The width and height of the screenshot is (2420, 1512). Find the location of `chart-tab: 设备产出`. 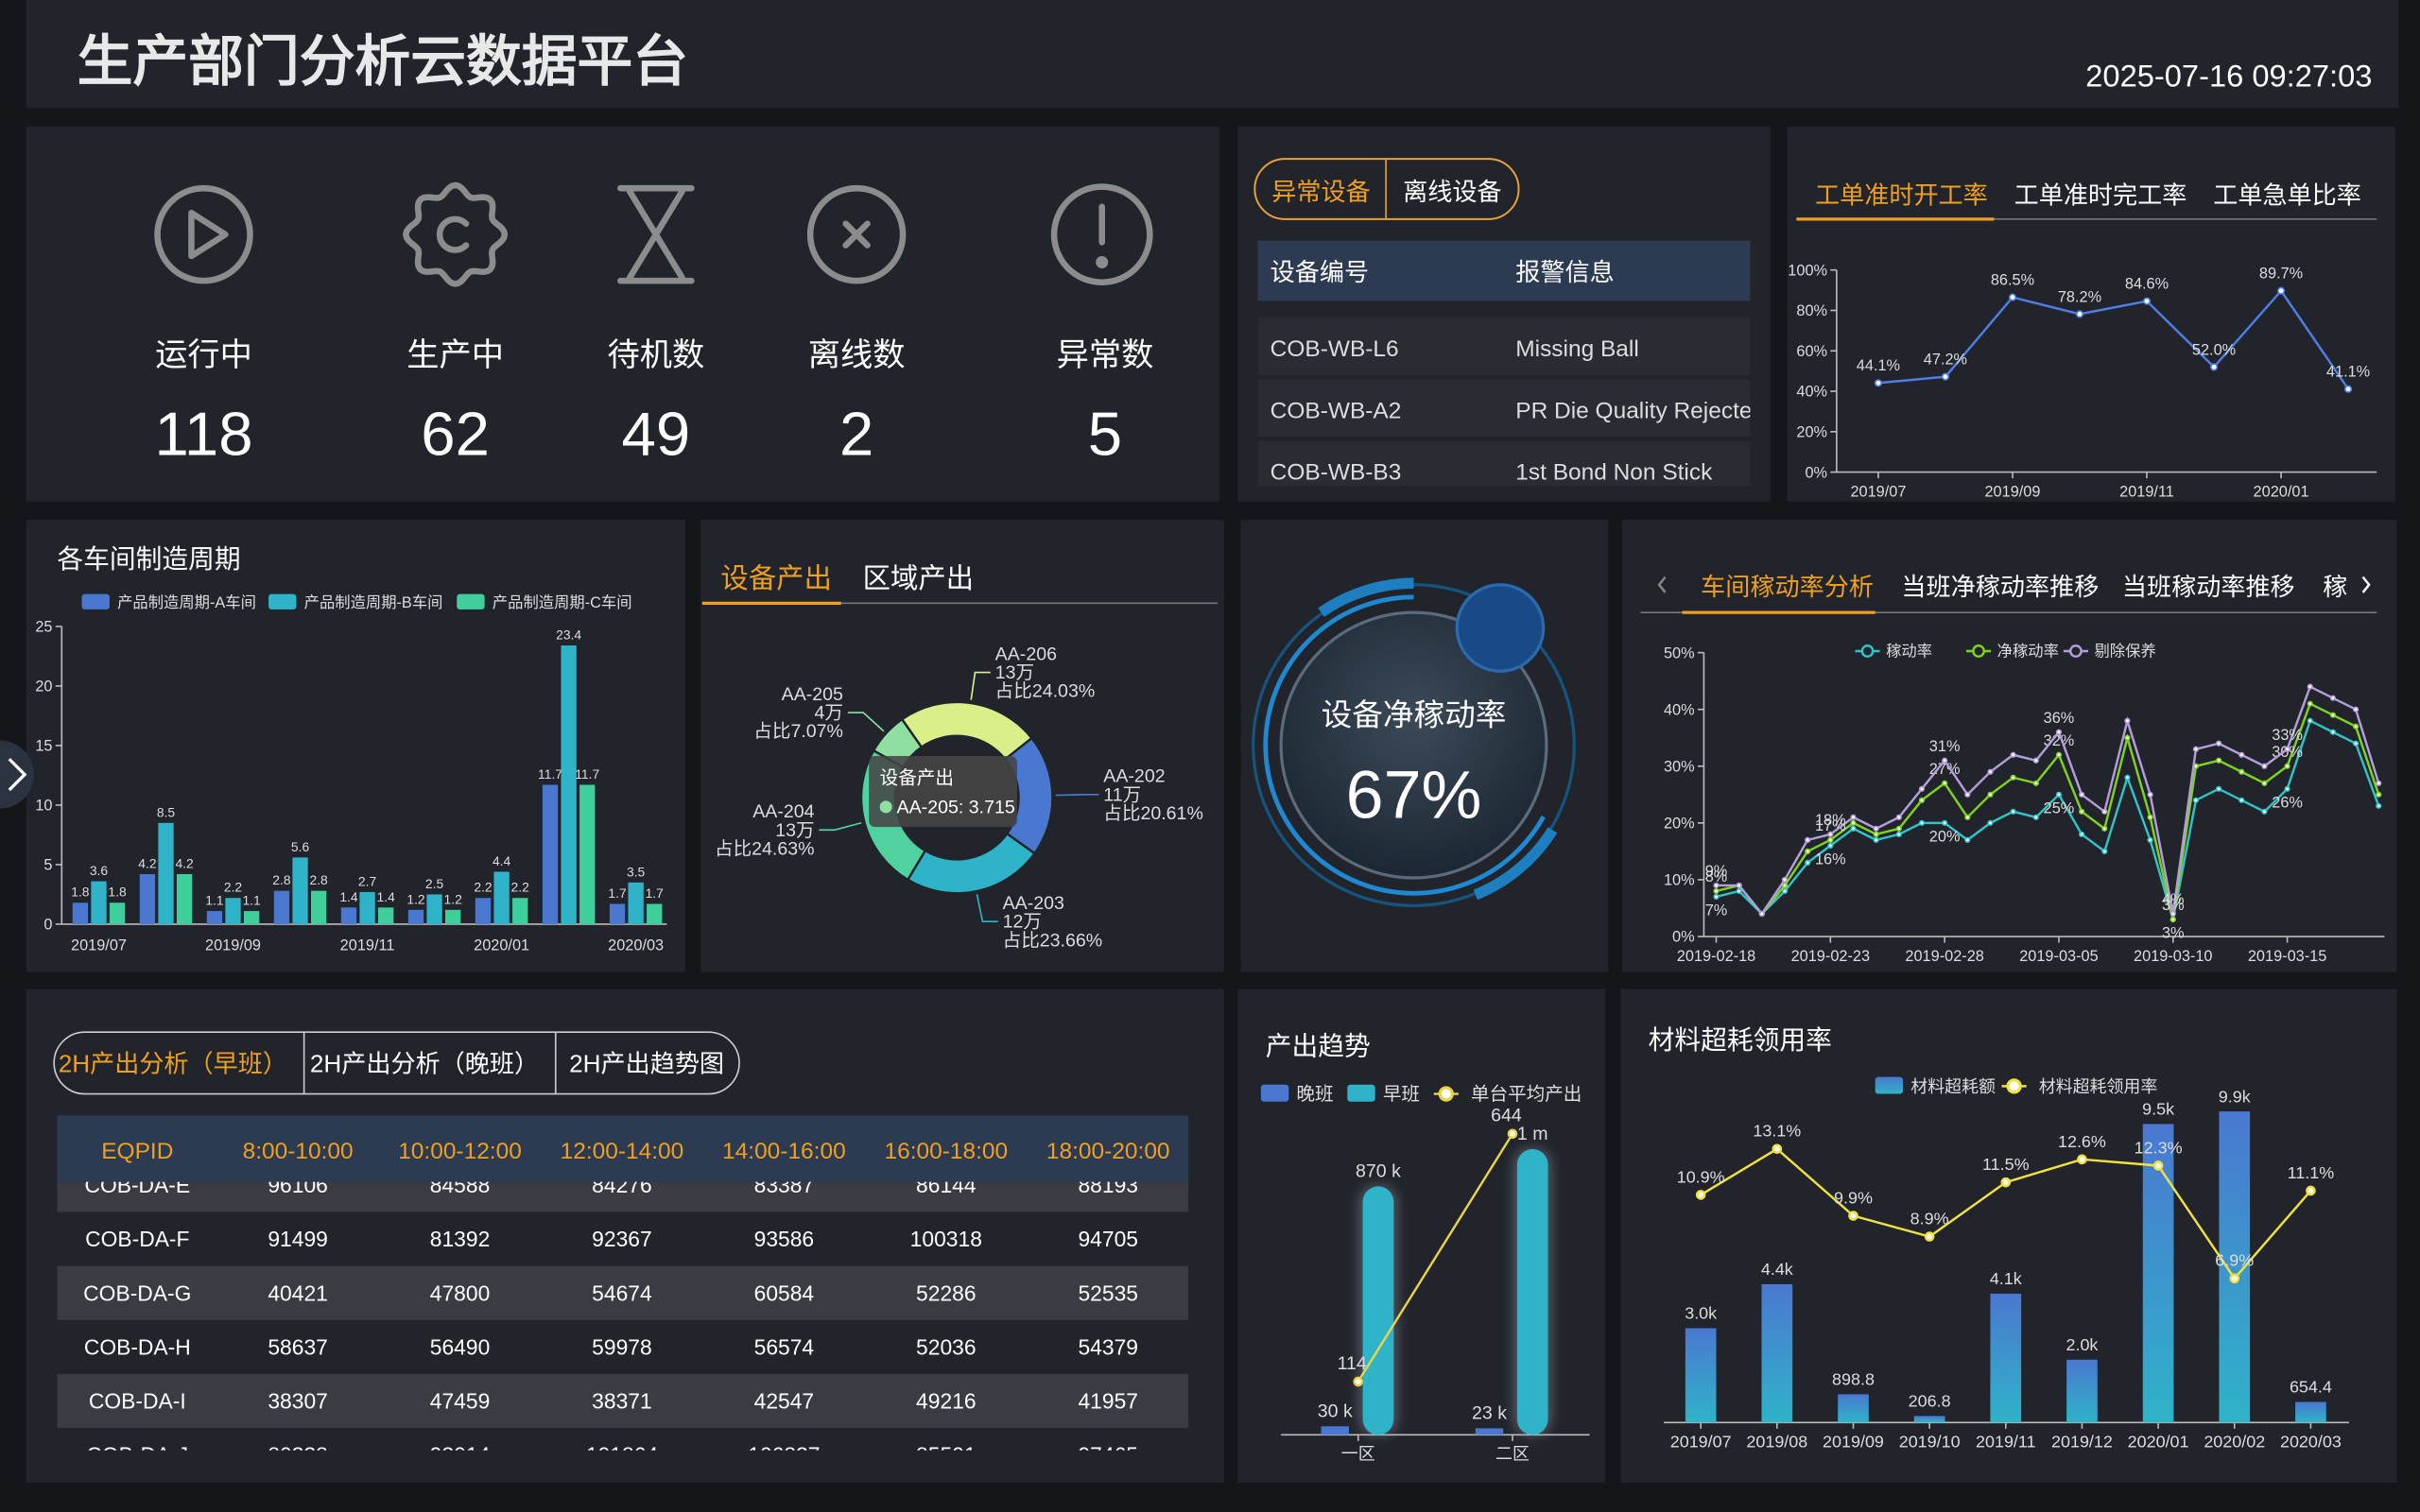

chart-tab: 设备产出 is located at coordinates (776, 578).